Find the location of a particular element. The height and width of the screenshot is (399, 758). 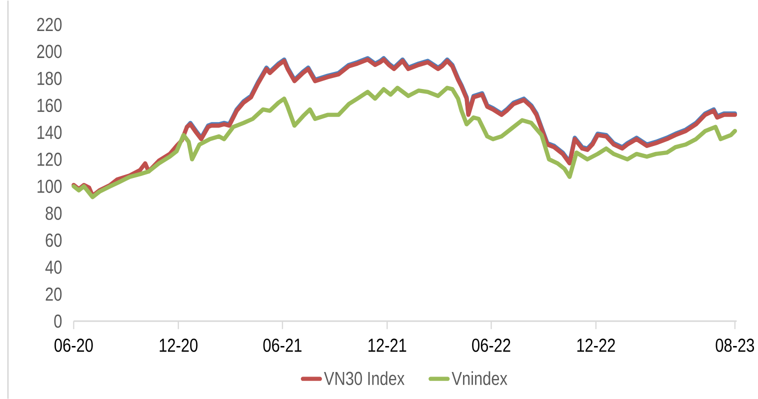

x-tick-label: 12-22 is located at coordinates (596, 345).